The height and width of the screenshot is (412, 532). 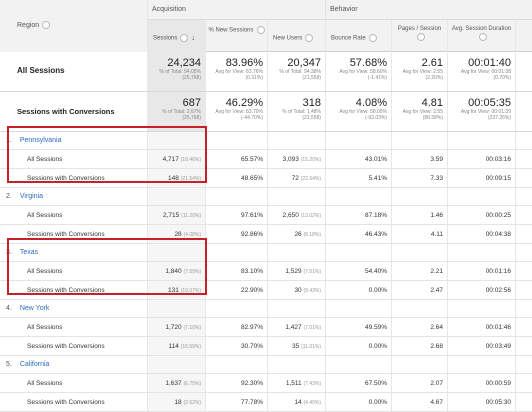 I want to click on summary-label: Sessions with Conversions, so click(x=74, y=111).